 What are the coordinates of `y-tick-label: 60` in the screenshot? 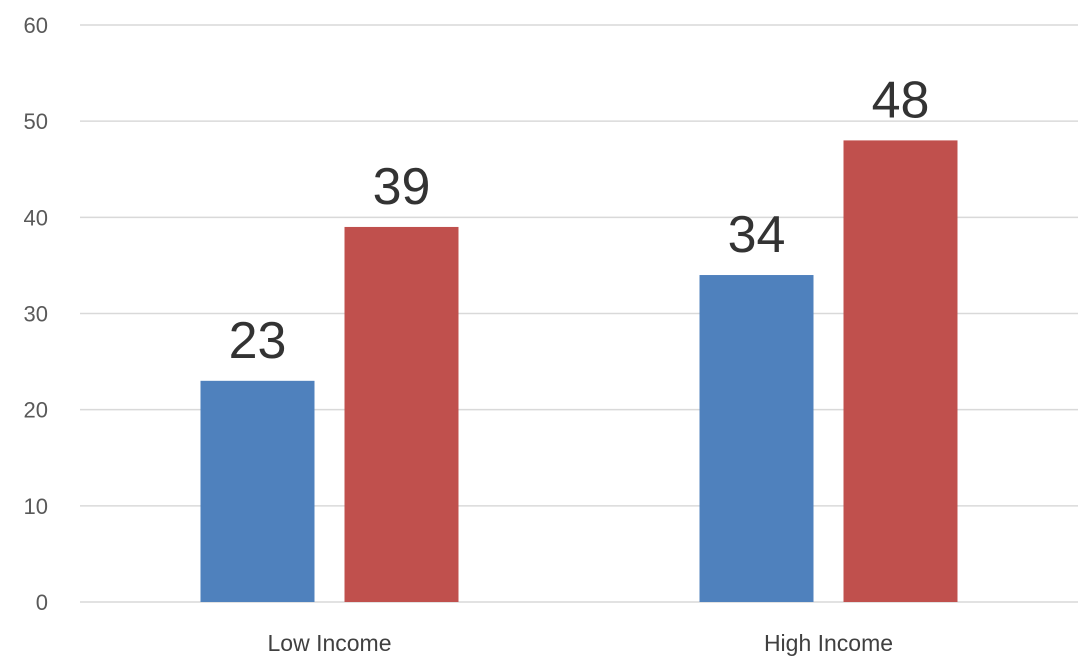 It's located at (36, 25).